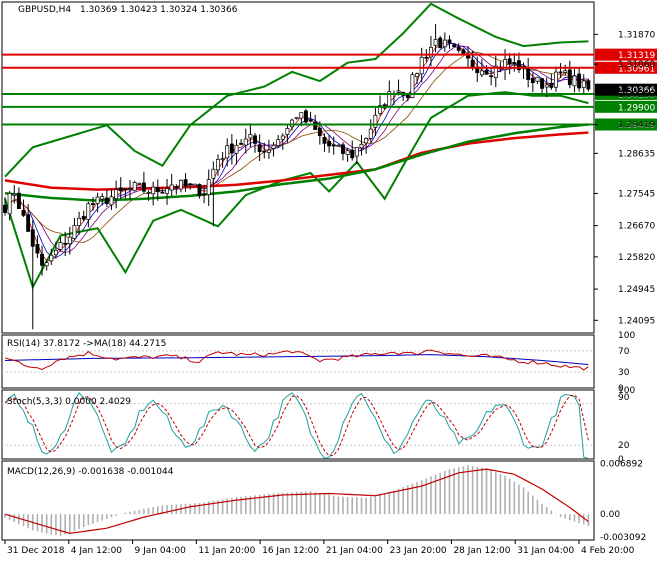 The image size is (660, 564). Describe the element at coordinates (636, 69) in the screenshot. I see `level-label: 1.30961` at that location.